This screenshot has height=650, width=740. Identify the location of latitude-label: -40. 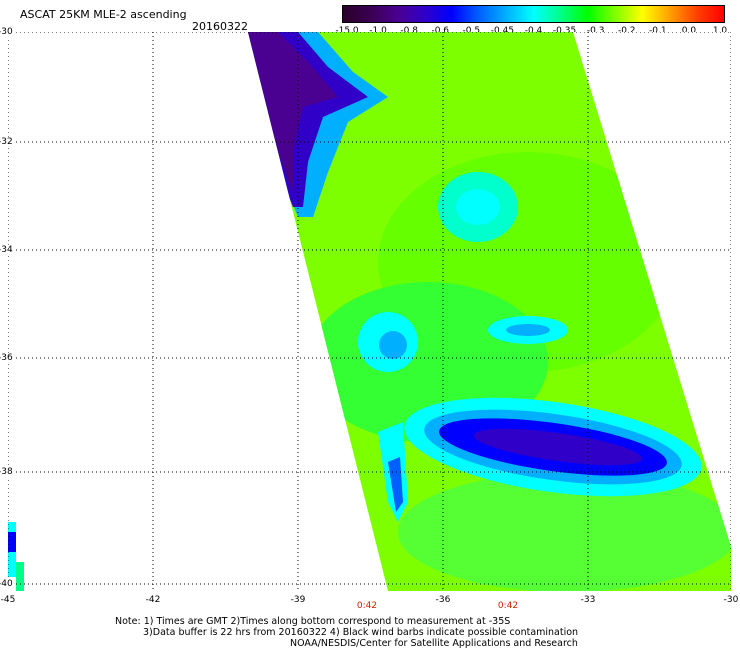
(7, 584).